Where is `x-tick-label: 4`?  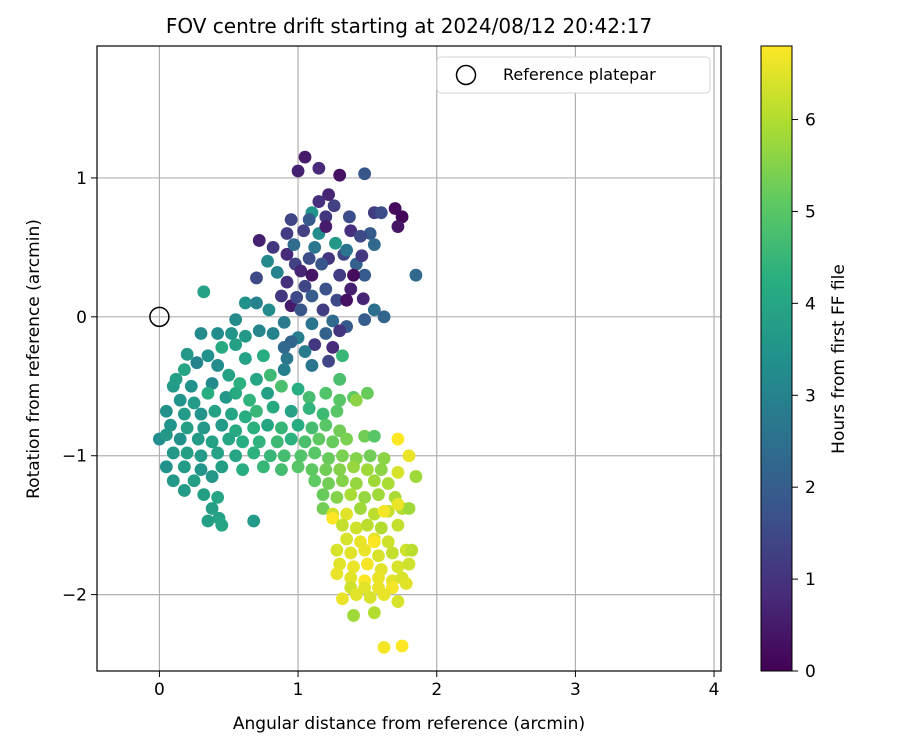 x-tick-label: 4 is located at coordinates (714, 690).